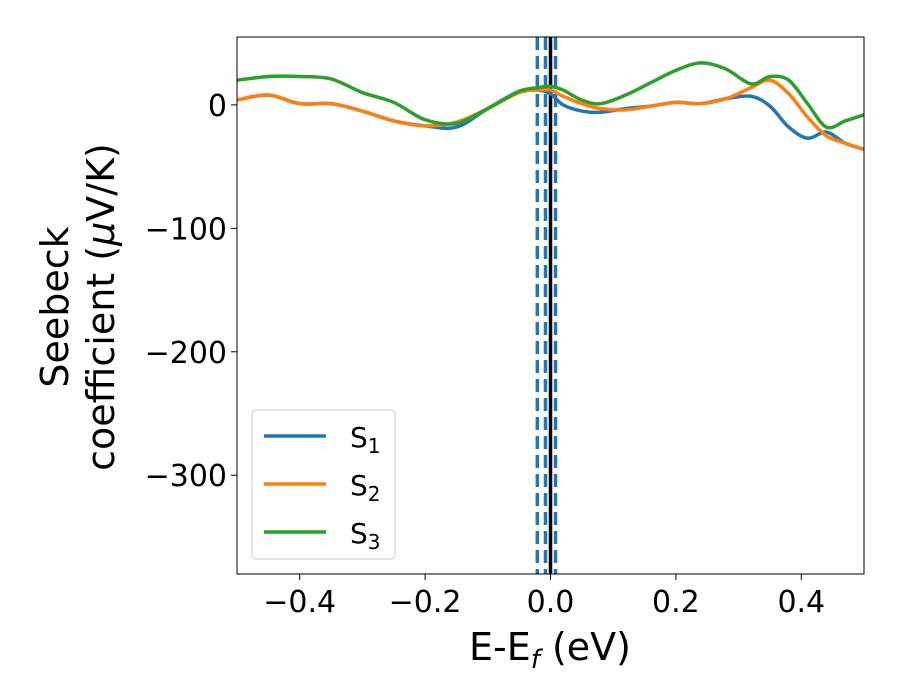  I want to click on series-line-s2, so click(550, 115).